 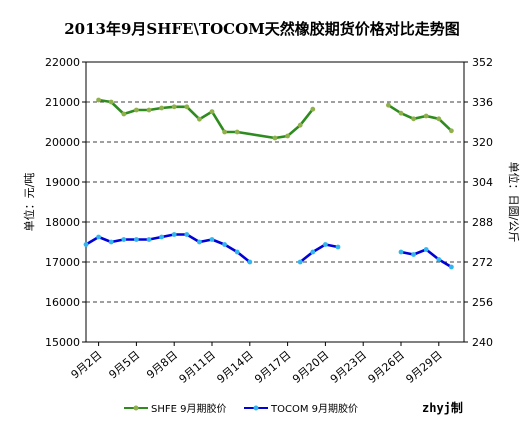 I want to click on left-tick-label: 17000, so click(x=62, y=262).